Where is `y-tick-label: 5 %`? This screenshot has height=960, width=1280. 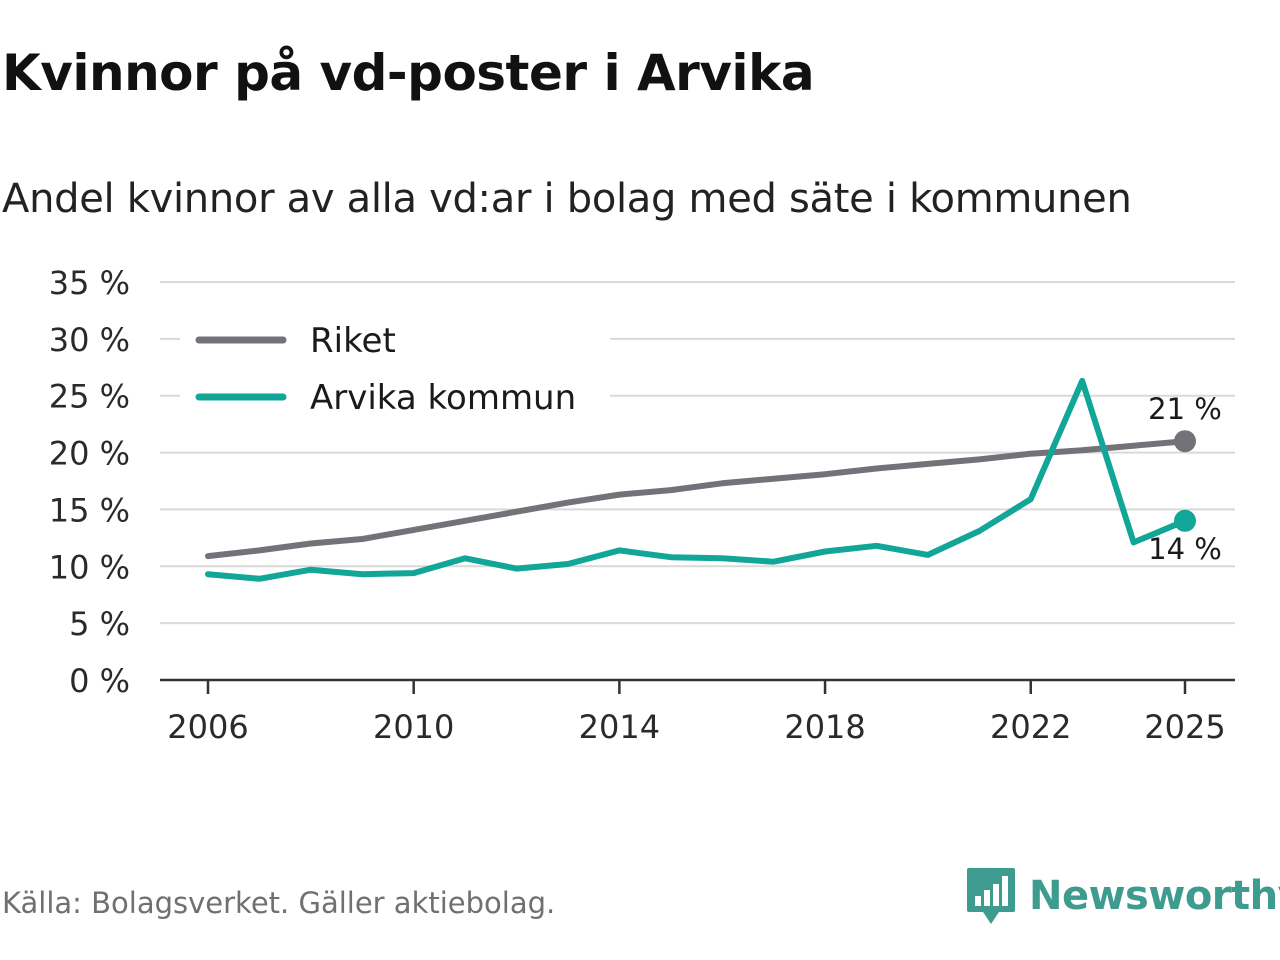 y-tick-label: 5 % is located at coordinates (99, 624).